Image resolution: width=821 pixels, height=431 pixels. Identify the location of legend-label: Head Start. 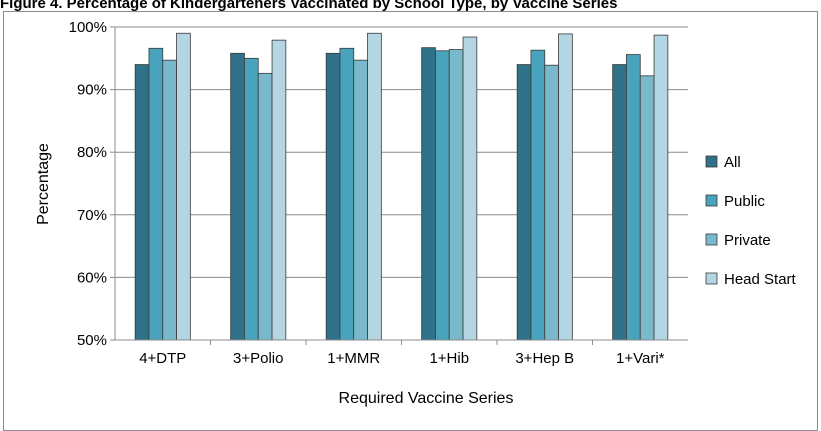
(760, 279).